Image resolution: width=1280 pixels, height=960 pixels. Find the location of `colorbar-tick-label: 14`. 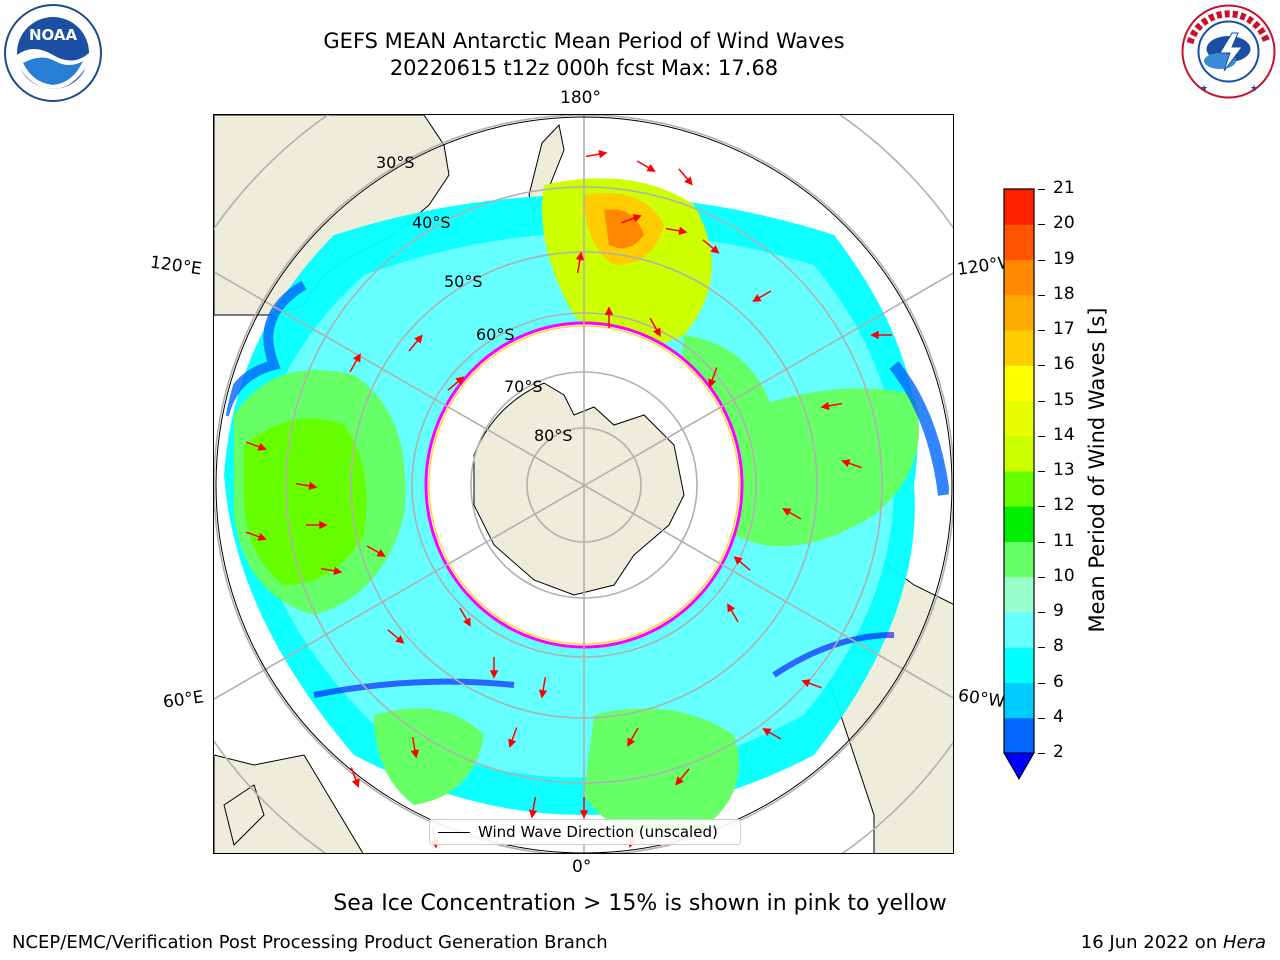

colorbar-tick-label: 14 is located at coordinates (1064, 434).